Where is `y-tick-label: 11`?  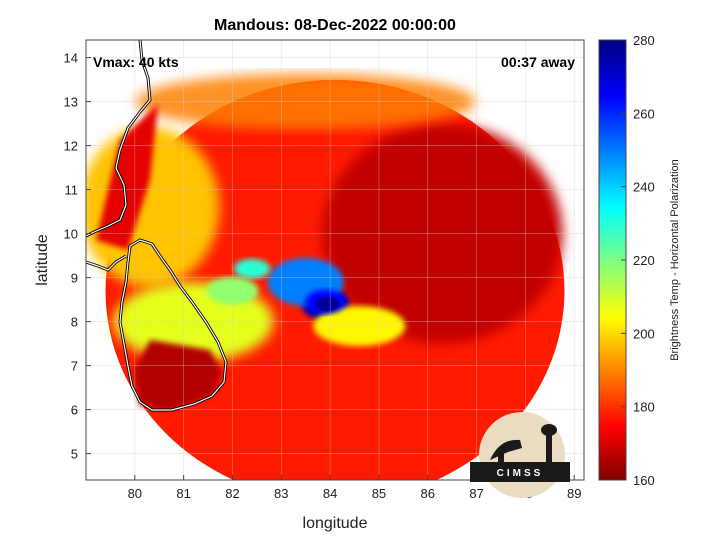 y-tick-label: 11 is located at coordinates (72, 190).